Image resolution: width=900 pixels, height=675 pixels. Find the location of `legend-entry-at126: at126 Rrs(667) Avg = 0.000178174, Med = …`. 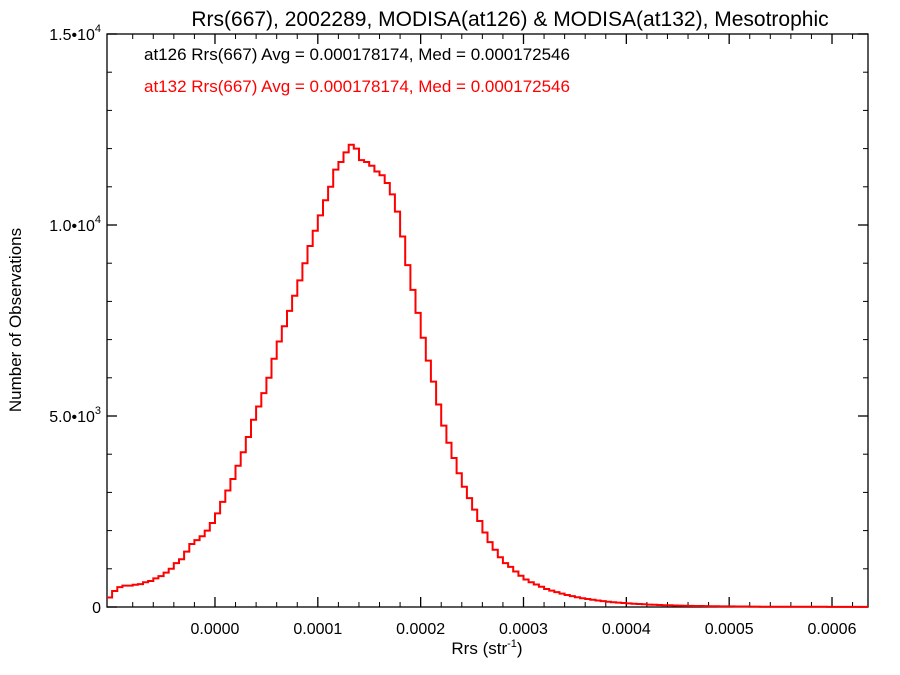

legend-entry-at126: at126 Rrs(667) Avg = 0.000178174, Med = … is located at coordinates (357, 54).